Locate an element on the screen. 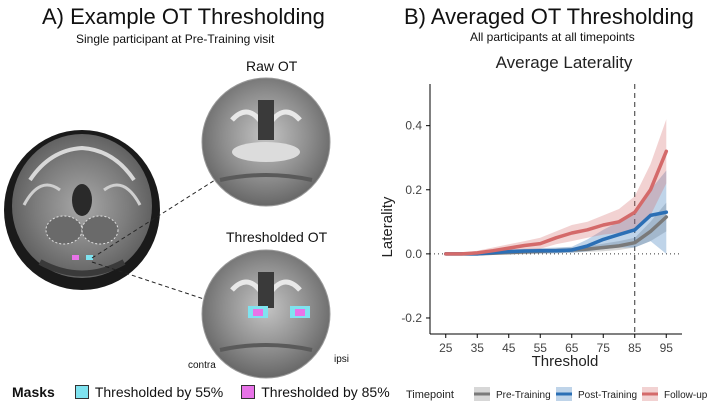 This screenshot has height=404, width=720. series-line-follow-up is located at coordinates (556, 202).